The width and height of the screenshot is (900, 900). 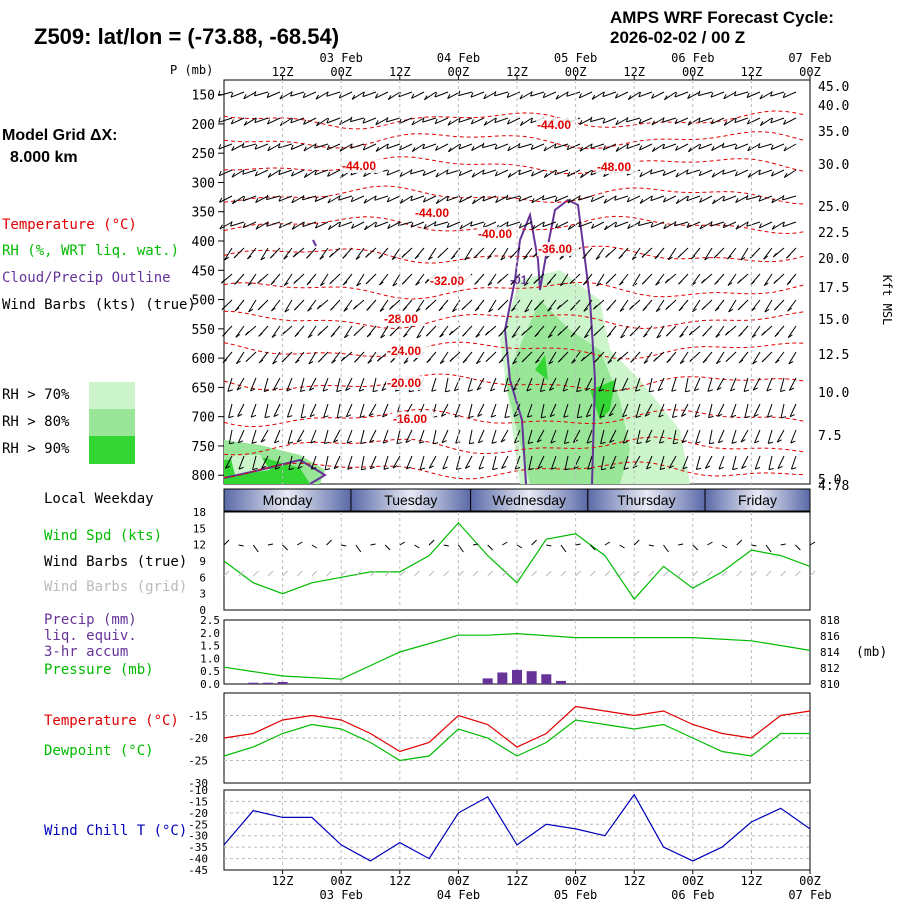 What do you see at coordinates (210, 658) in the screenshot?
I see `precip-tick-label: 1.0` at bounding box center [210, 658].